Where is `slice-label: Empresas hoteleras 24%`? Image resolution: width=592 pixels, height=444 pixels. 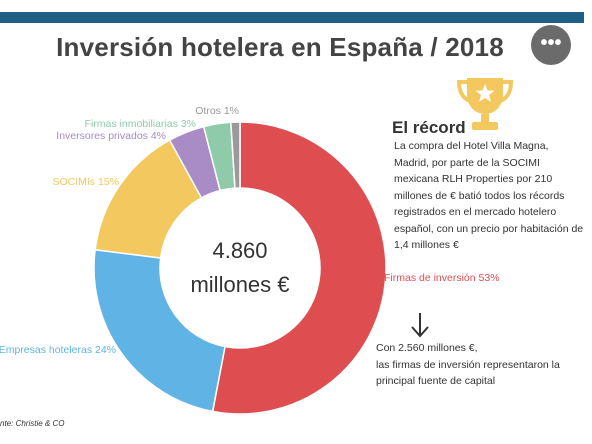 slice-label: Empresas hoteleras 24% is located at coordinates (58, 350).